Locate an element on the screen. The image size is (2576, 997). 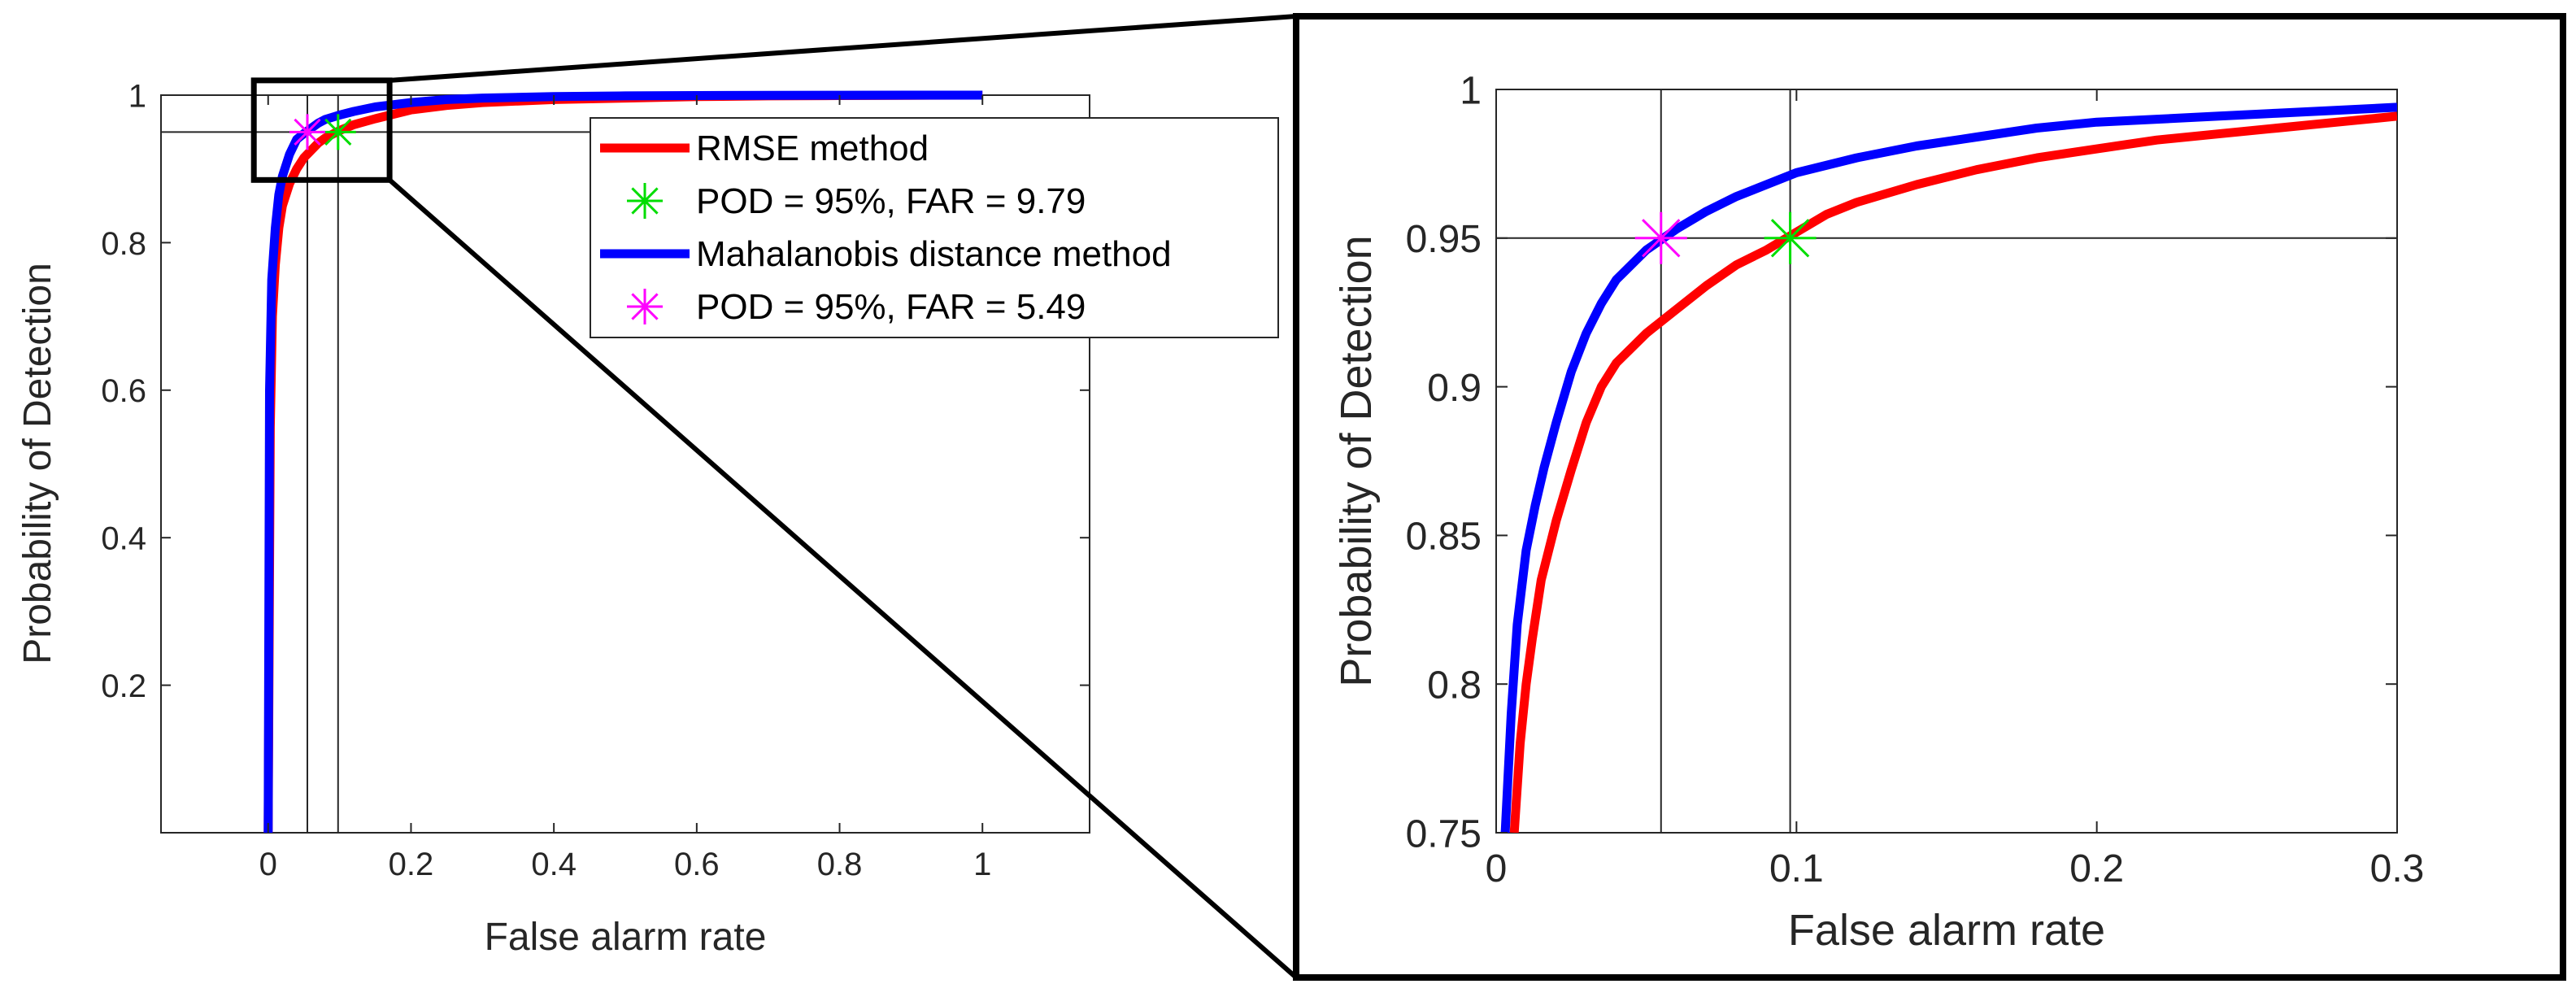
y-tick-label: 0.95 is located at coordinates (1444, 239).